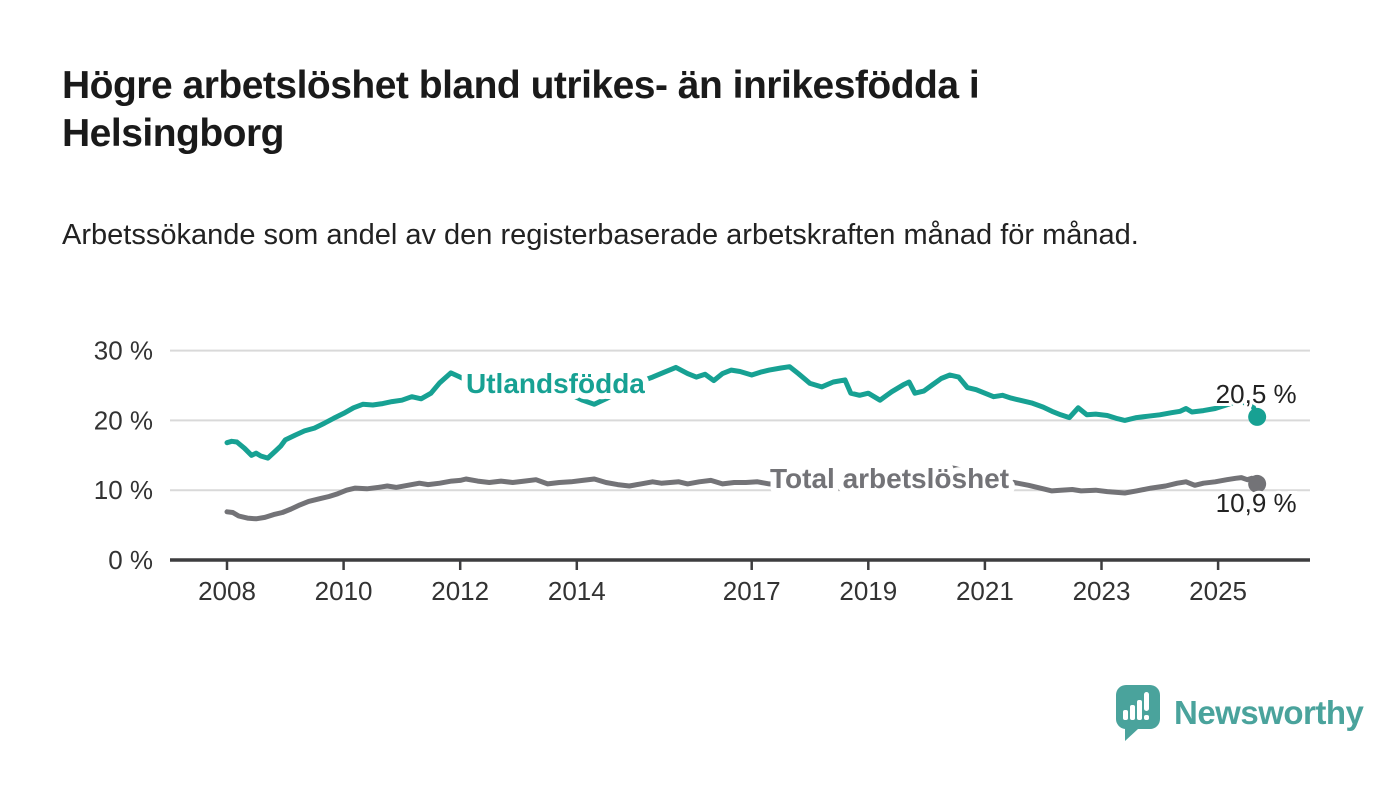 This screenshot has height=794, width=1400. I want to click on series-label-utlandsfodda: Utlandsfödda, so click(555, 383).